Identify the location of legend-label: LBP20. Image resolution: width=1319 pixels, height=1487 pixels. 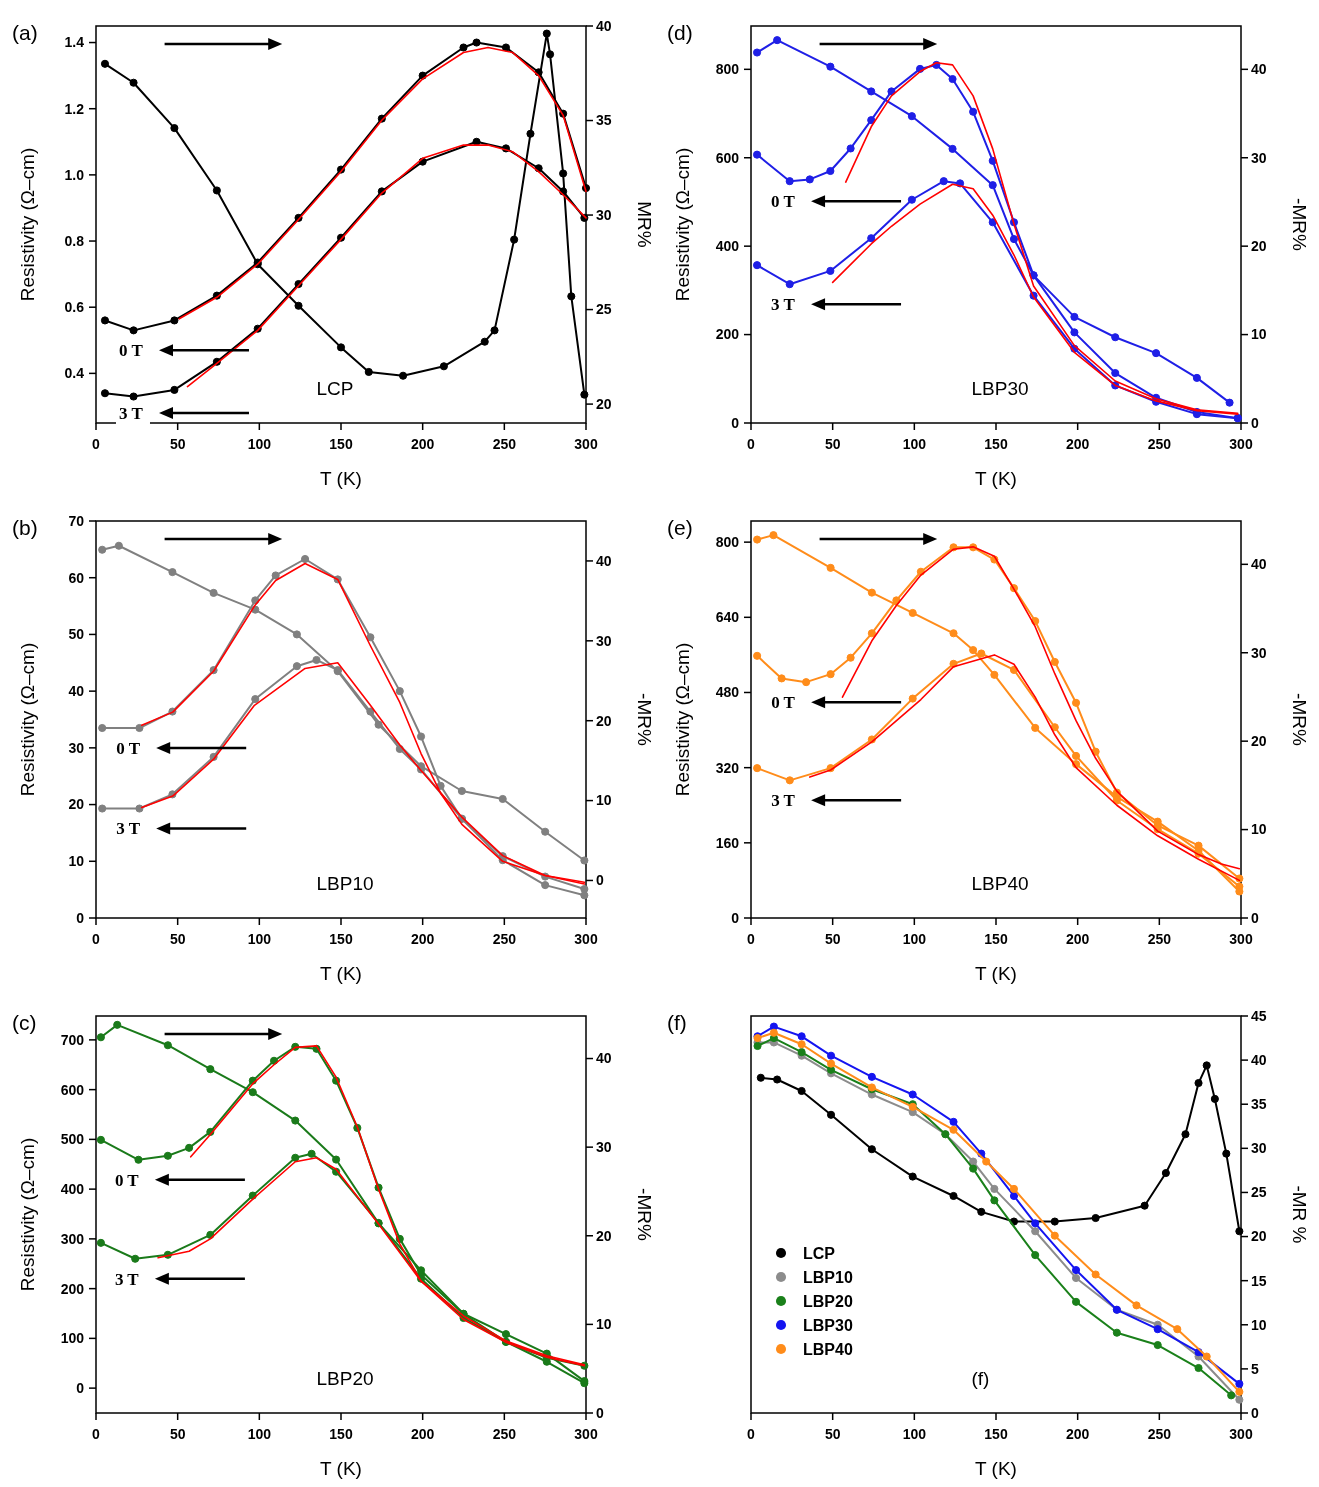
(828, 1301).